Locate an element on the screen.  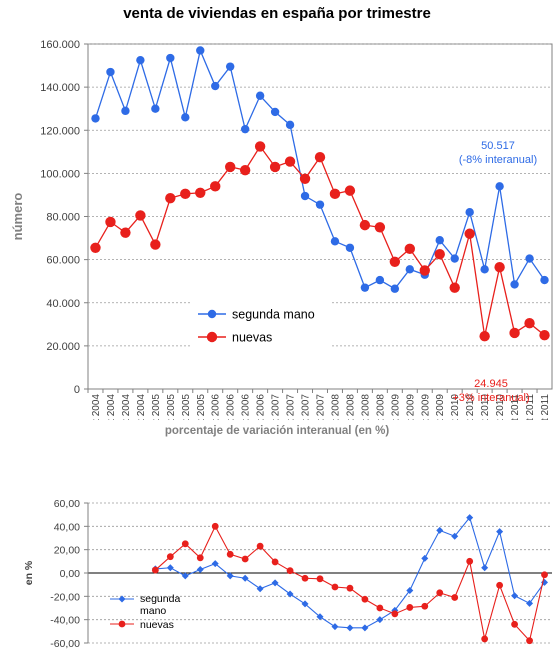
x-tick-label: 1t 2009 is located at coordinates (395, 407).